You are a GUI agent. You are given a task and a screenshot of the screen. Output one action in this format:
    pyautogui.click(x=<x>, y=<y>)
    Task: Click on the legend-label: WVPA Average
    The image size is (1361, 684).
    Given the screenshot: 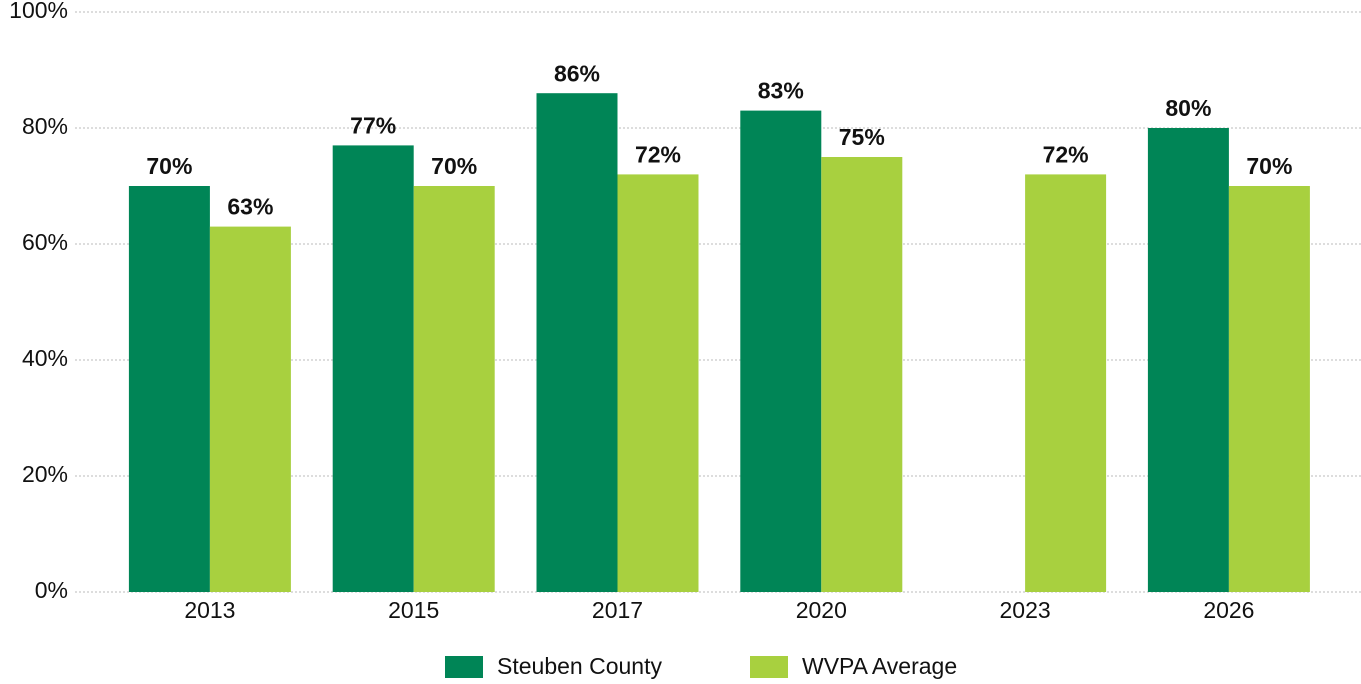 What is the action you would take?
    pyautogui.click(x=879, y=666)
    